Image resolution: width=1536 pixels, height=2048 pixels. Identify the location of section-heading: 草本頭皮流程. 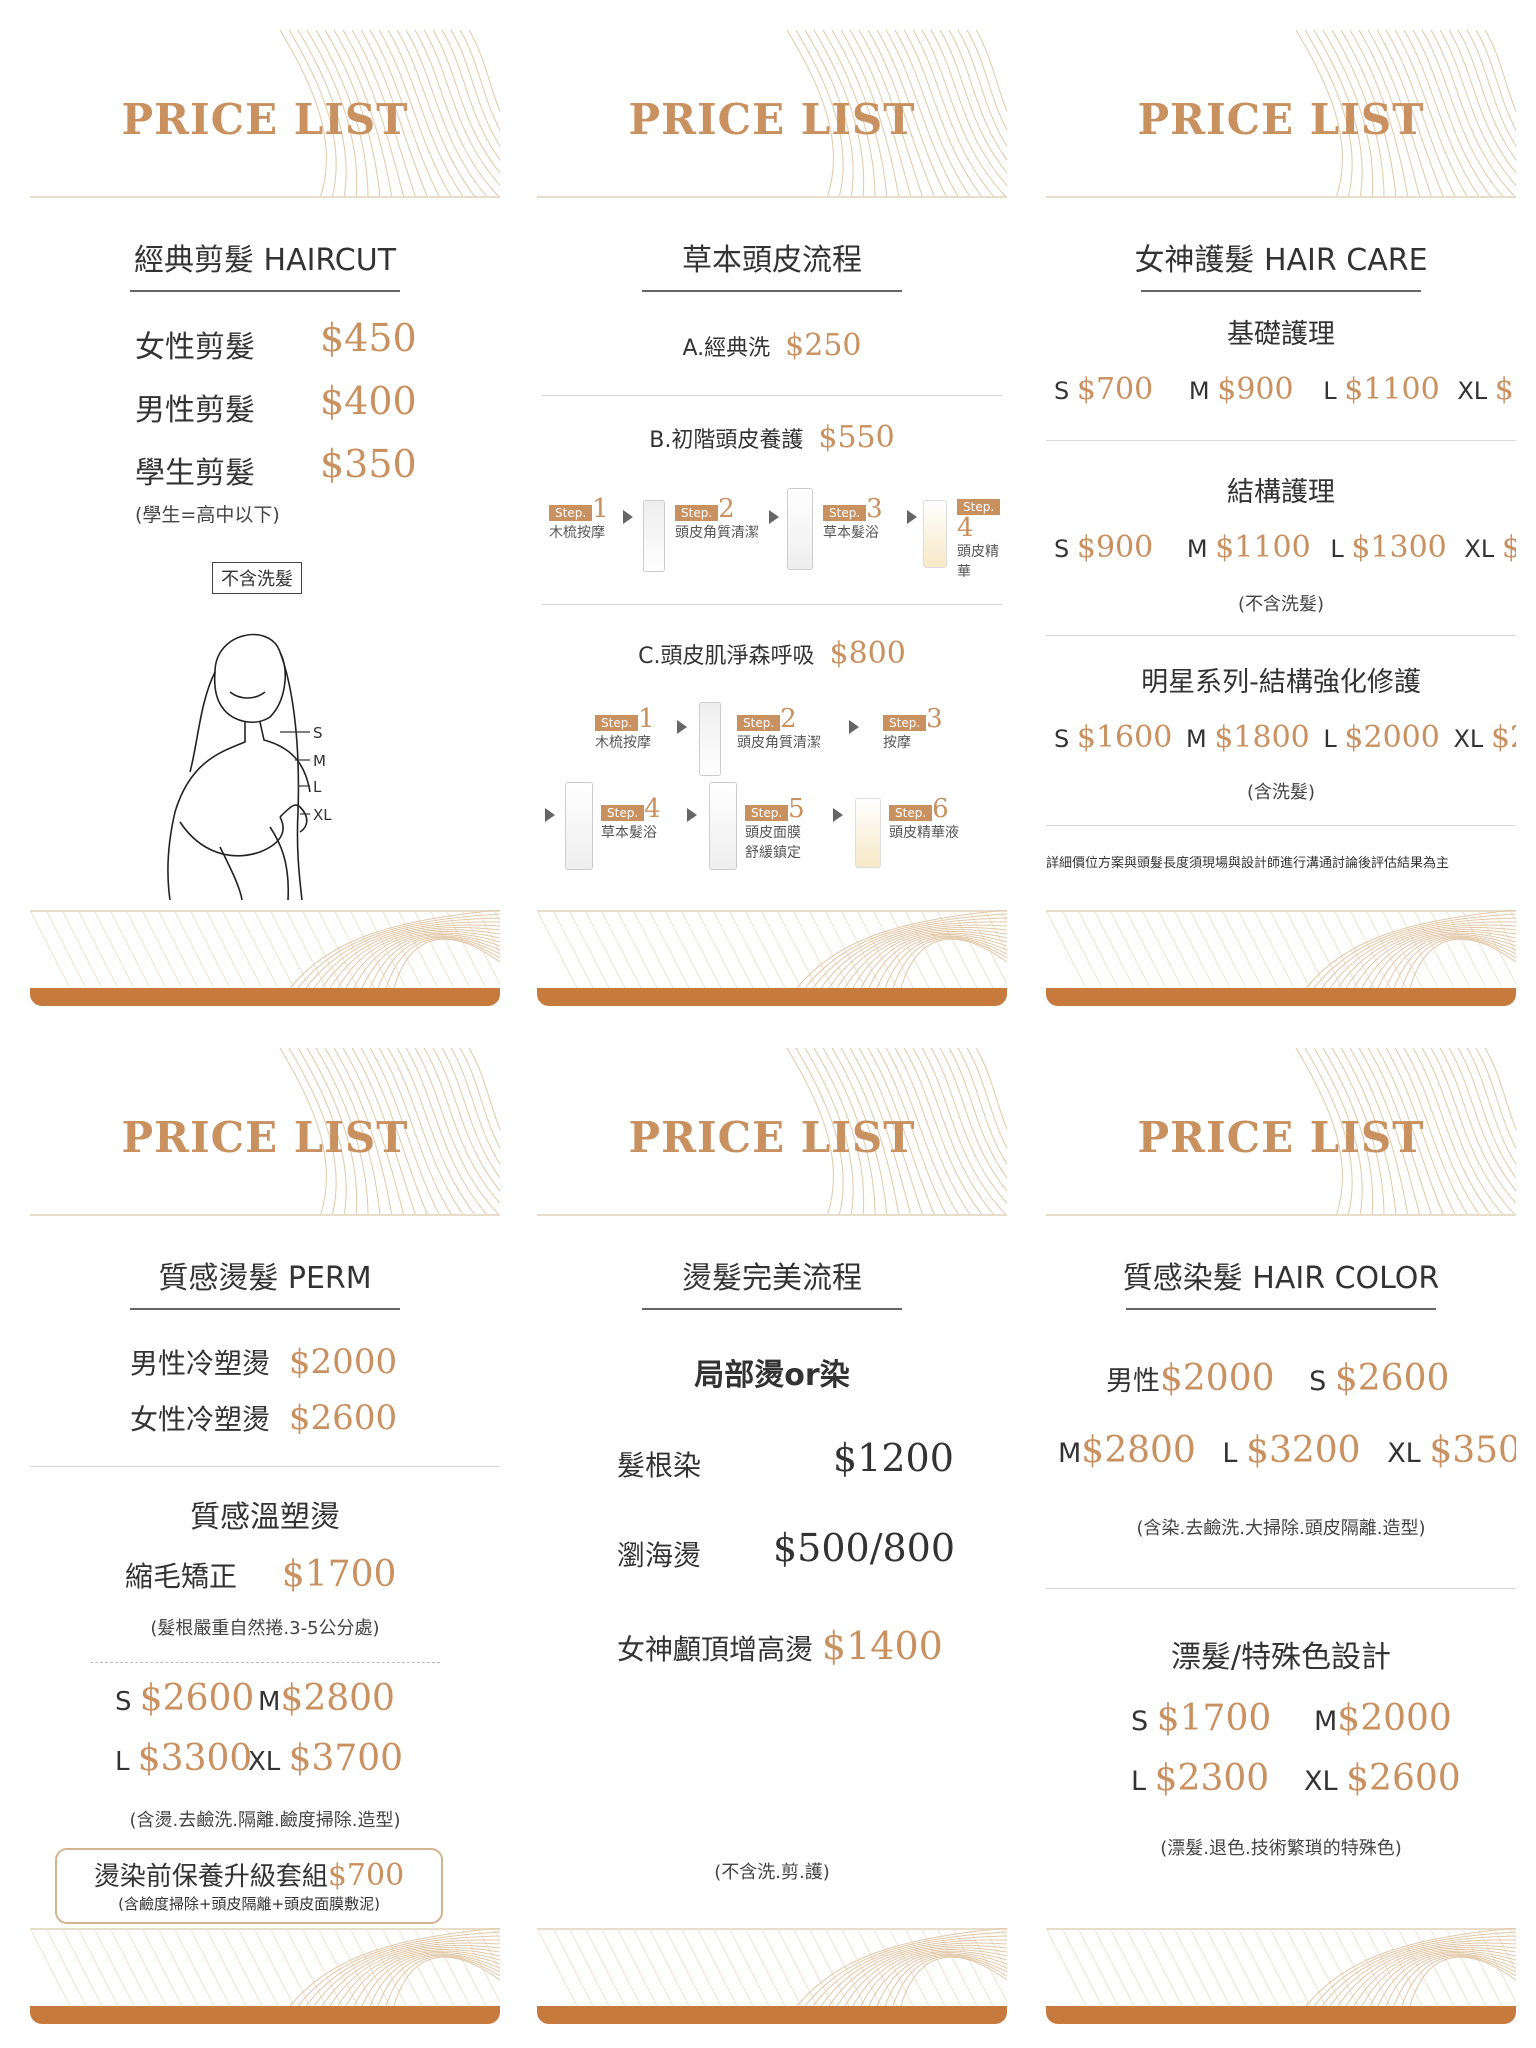
(772, 260).